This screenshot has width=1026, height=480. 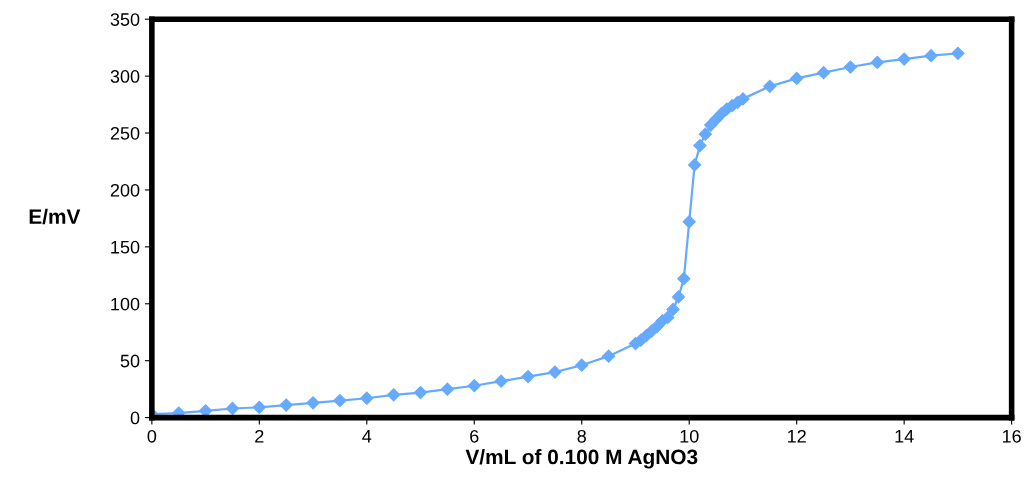 What do you see at coordinates (125, 304) in the screenshot?
I see `y-tick-label: 100` at bounding box center [125, 304].